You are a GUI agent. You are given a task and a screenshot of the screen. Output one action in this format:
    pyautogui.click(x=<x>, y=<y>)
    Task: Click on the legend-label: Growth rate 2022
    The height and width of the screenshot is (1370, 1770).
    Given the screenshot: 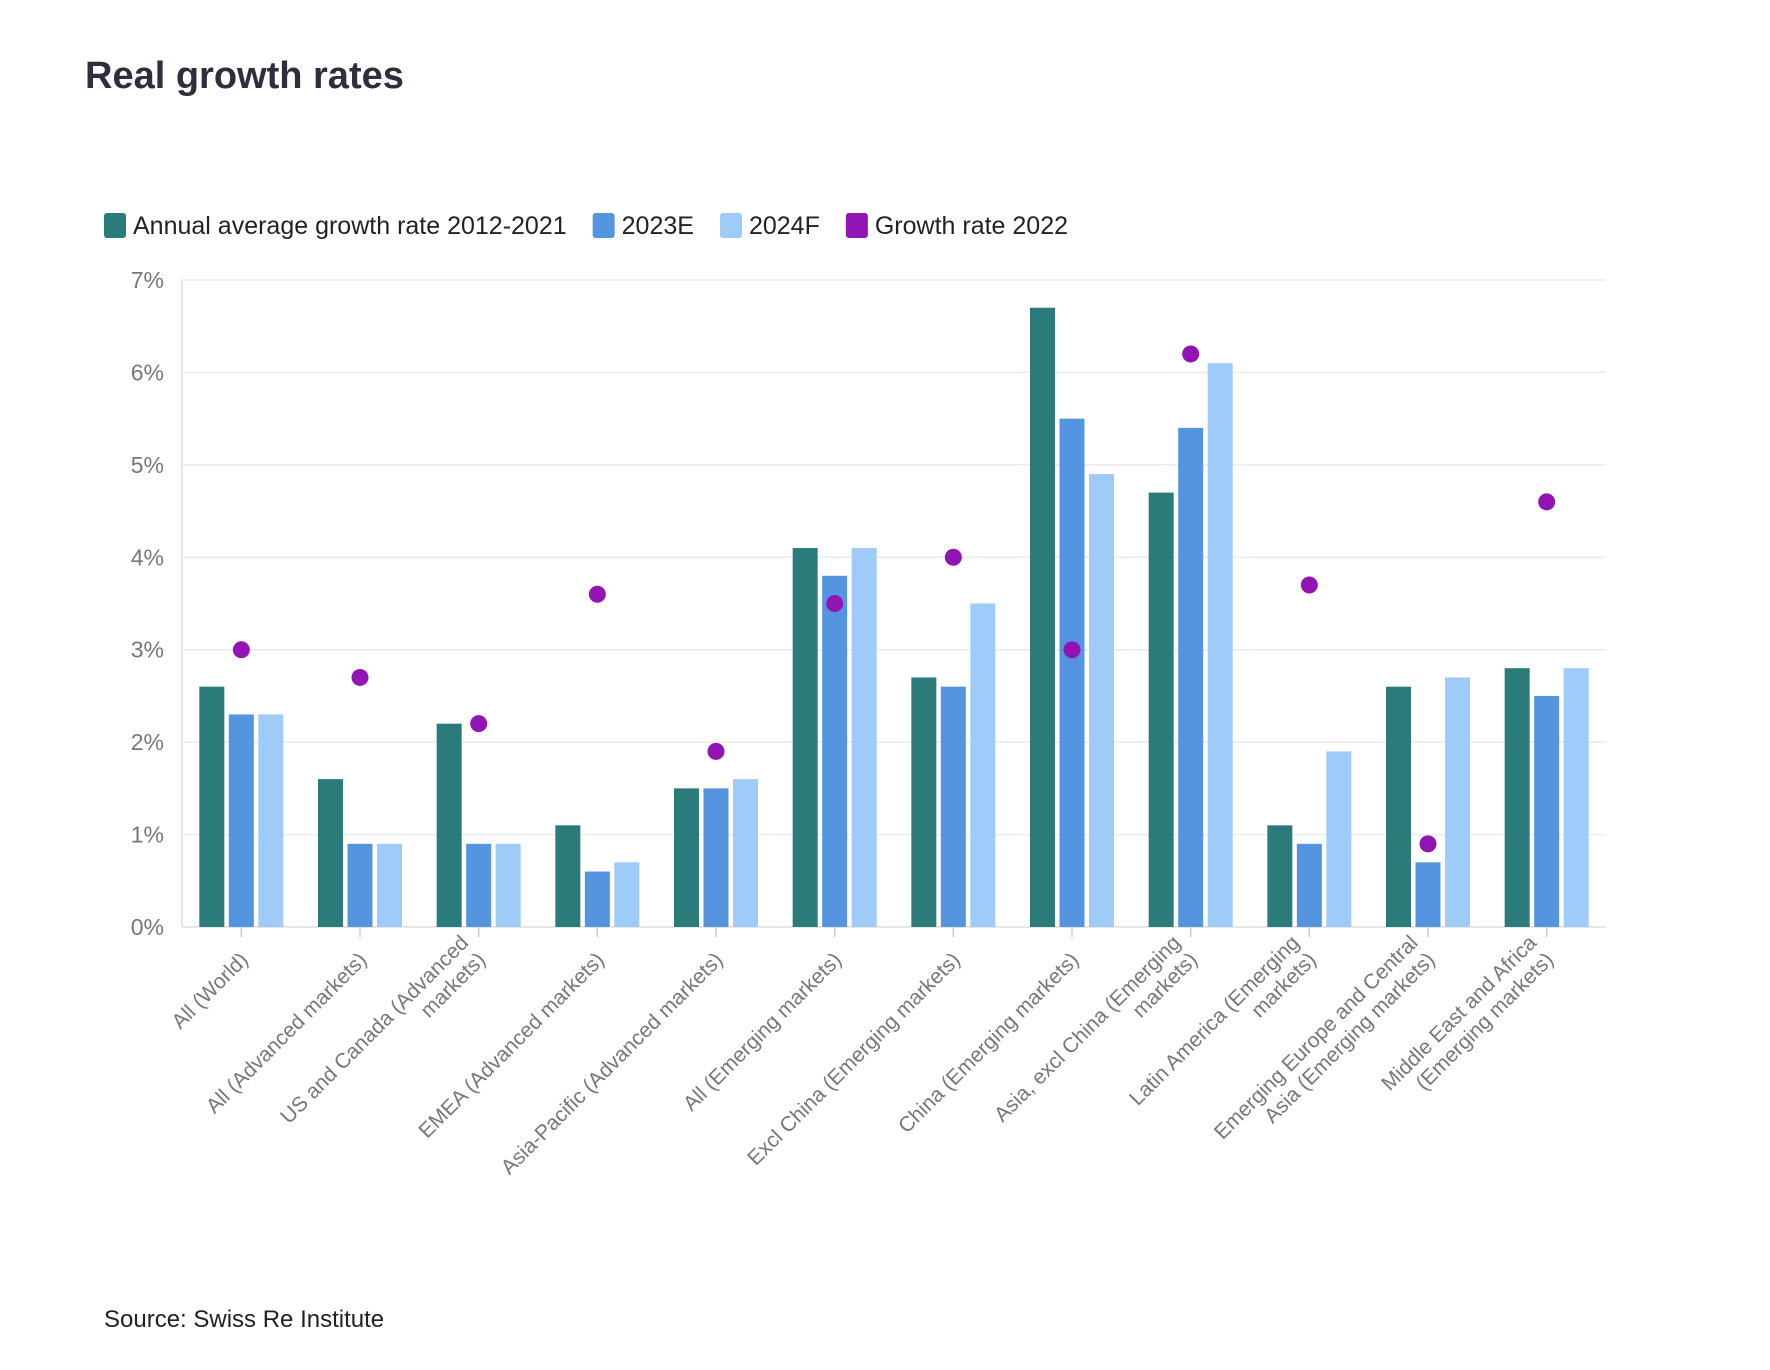 What is the action you would take?
    pyautogui.click(x=971, y=226)
    